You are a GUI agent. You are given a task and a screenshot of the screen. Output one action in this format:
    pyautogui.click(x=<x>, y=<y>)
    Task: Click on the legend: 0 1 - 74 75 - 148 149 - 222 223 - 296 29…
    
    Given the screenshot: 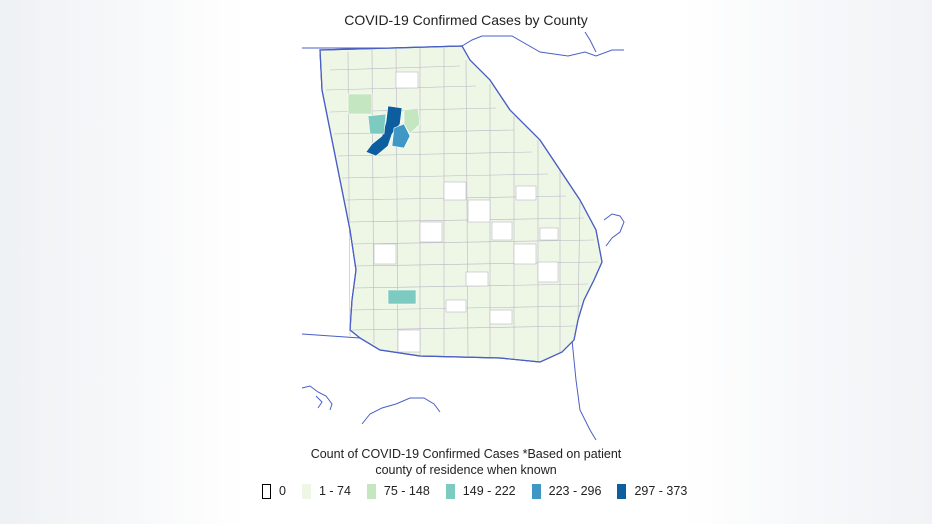 What is the action you would take?
    pyautogui.click(x=482, y=491)
    